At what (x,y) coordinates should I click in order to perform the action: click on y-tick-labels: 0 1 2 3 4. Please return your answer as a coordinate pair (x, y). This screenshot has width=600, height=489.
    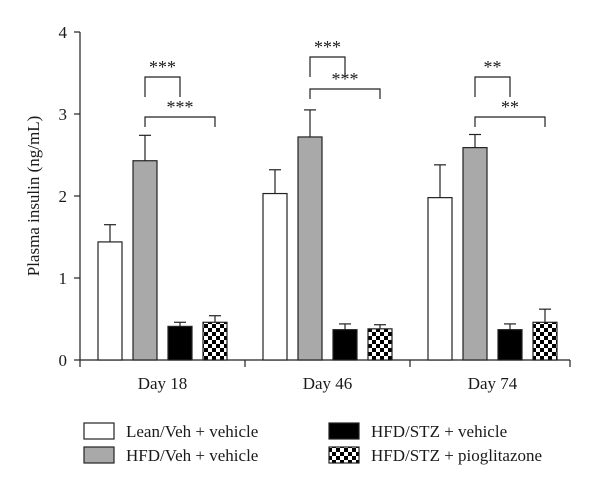
    Looking at the image, I should click on (63, 196).